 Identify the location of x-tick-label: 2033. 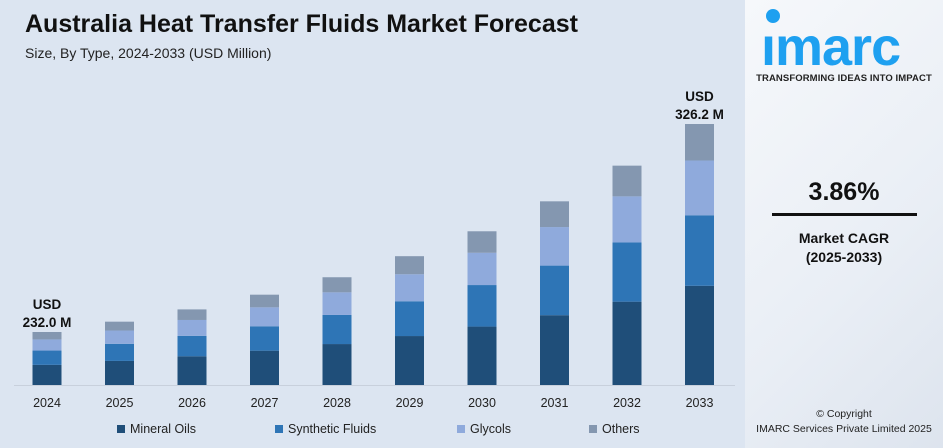
(700, 403).